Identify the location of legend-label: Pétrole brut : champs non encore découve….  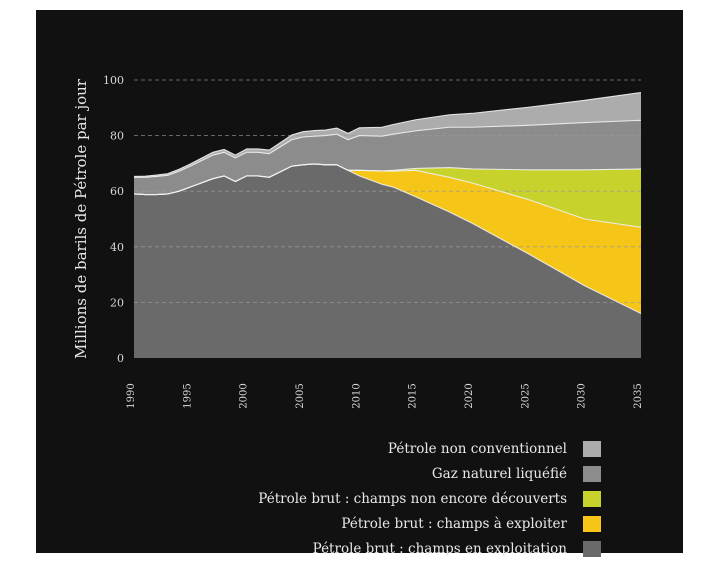
(412, 499).